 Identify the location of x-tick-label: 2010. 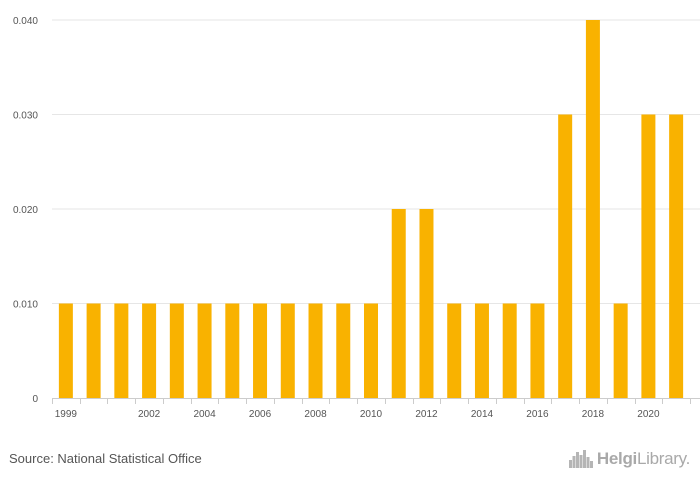
(371, 414).